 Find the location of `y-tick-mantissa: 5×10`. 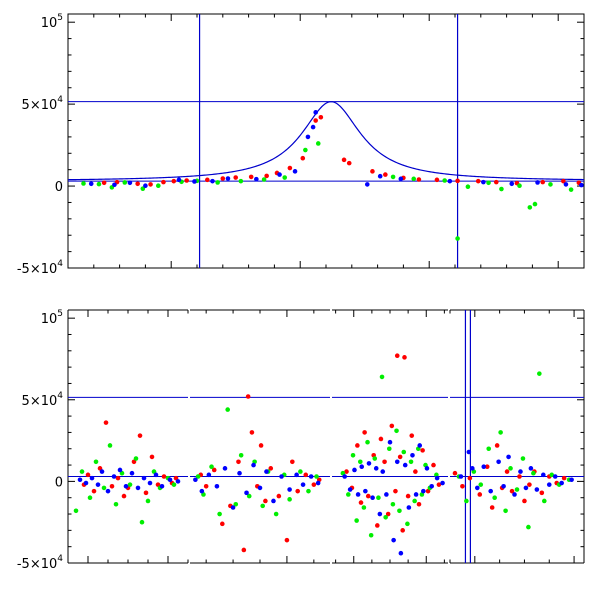

y-tick-mantissa: 5×10 is located at coordinates (40, 105).